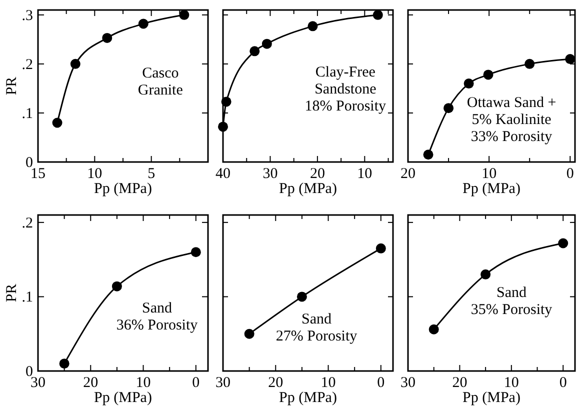 Image resolution: width=577 pixels, height=408 pixels. I want to click on annotation: Sand 35% Porosity, so click(511, 301).